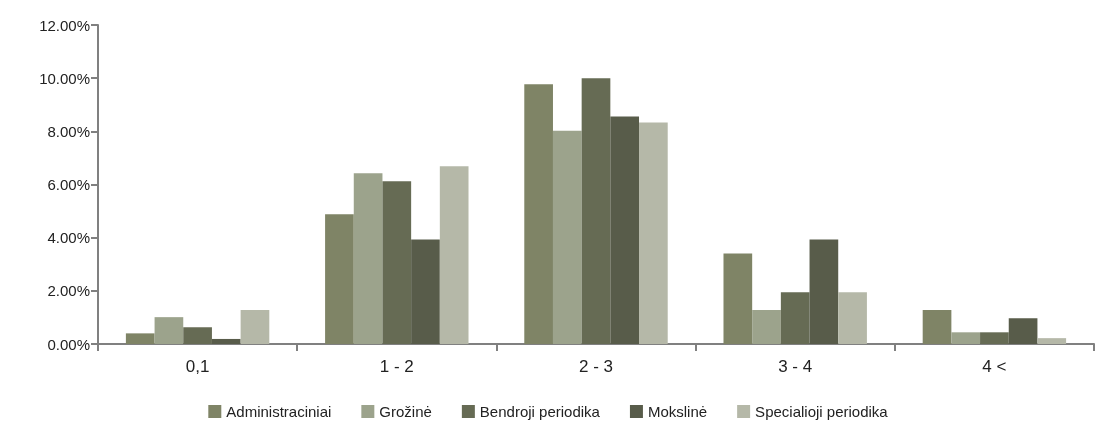  What do you see at coordinates (68, 291) in the screenshot?
I see `y-tick-label: 2.00%` at bounding box center [68, 291].